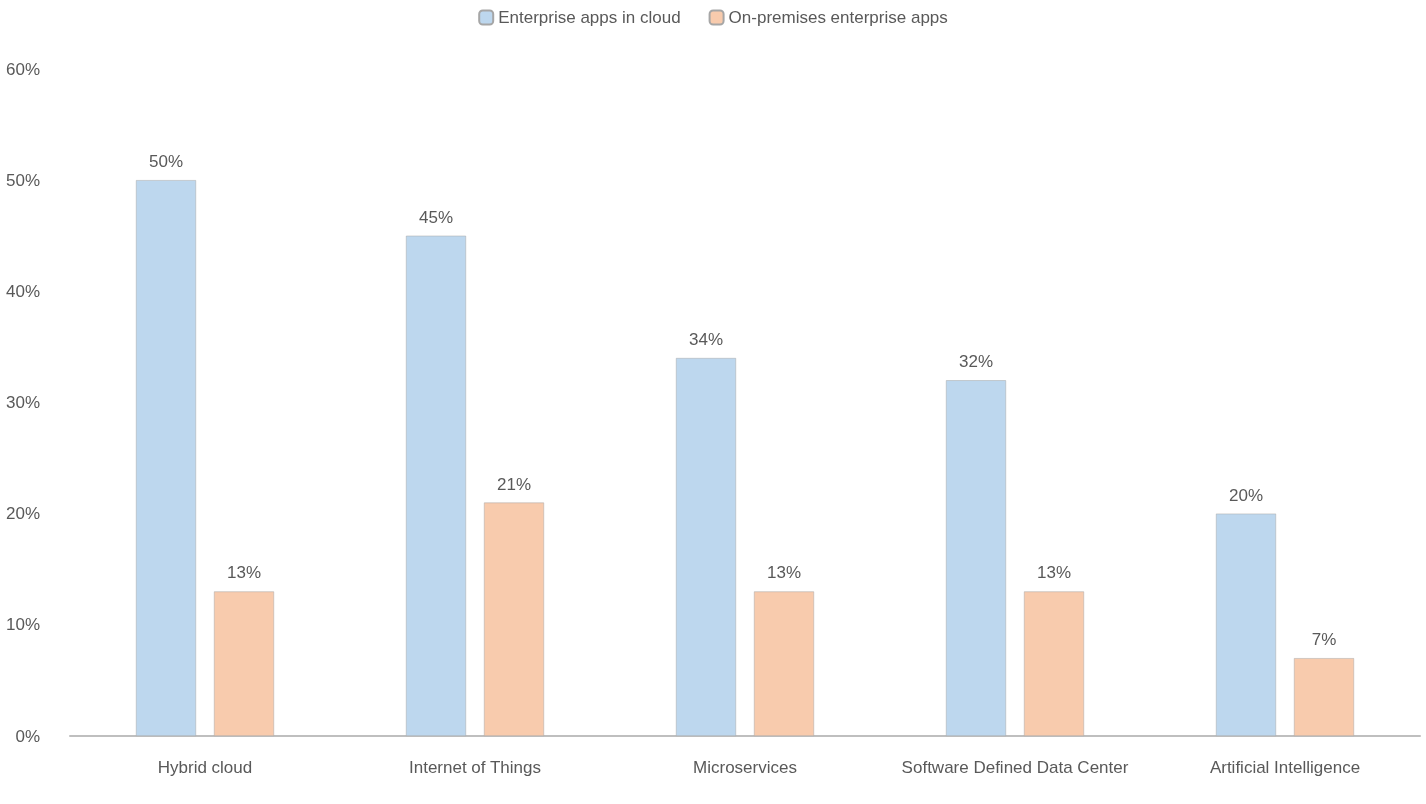  What do you see at coordinates (1285, 767) in the screenshot?
I see `x-tick-label: Artificial Intelligence` at bounding box center [1285, 767].